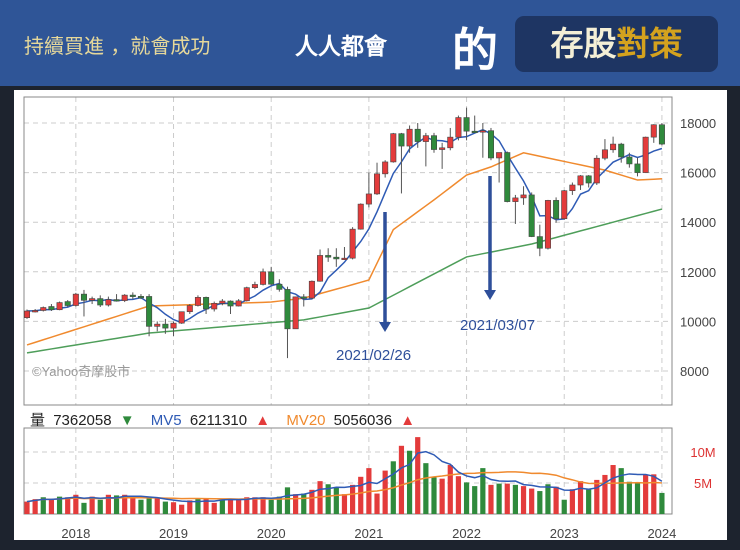 This screenshot has width=740, height=550. Describe the element at coordinates (466, 533) in the screenshot. I see `year-tick-label: 2022` at that location.